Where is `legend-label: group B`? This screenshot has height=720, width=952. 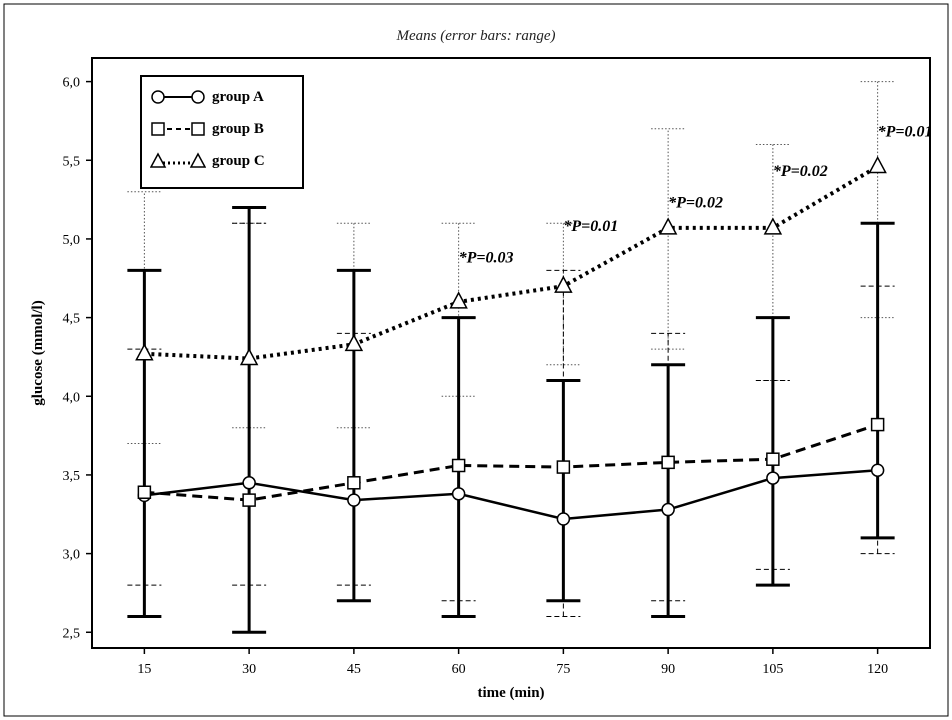 legend-label: group B is located at coordinates (238, 128).